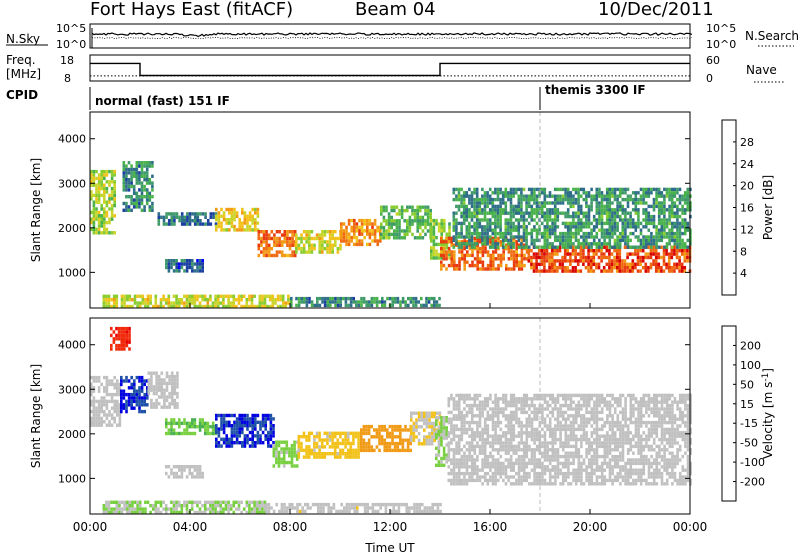 The height and width of the screenshot is (554, 800). Describe the element at coordinates (67, 78) in the screenshot. I see `freq-tick-bottom: 8` at that location.